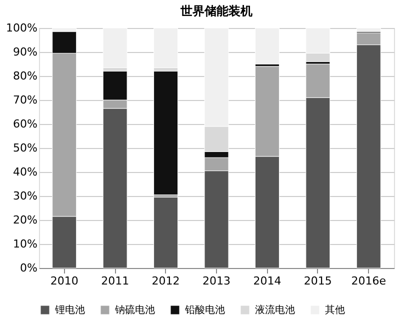 The height and width of the screenshot is (323, 399). I want to click on legend-label: 钠硫电池, so click(134, 310).